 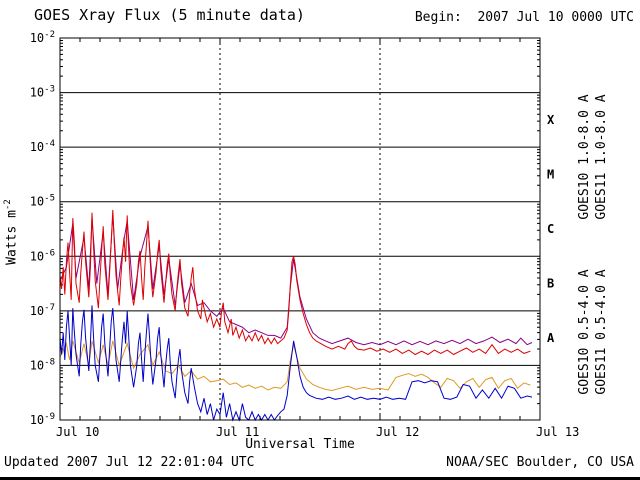 What do you see at coordinates (42, 92) in the screenshot?
I see `svg-text: 10-3` at bounding box center [42, 92].